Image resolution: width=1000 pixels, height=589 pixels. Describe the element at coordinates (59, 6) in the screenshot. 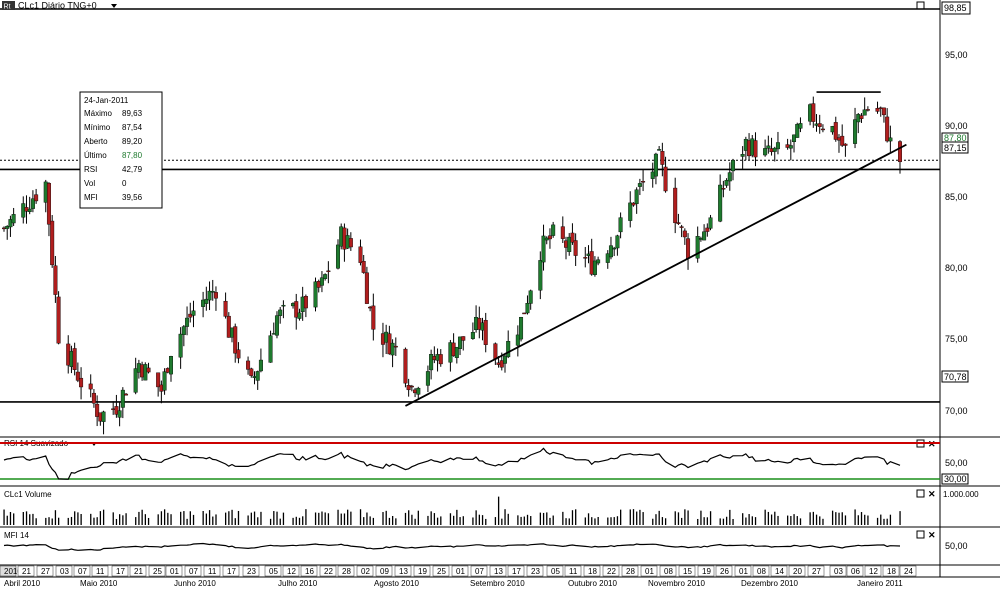

I see `chart-header: Rt CLc1 Diário TNG+0` at that location.